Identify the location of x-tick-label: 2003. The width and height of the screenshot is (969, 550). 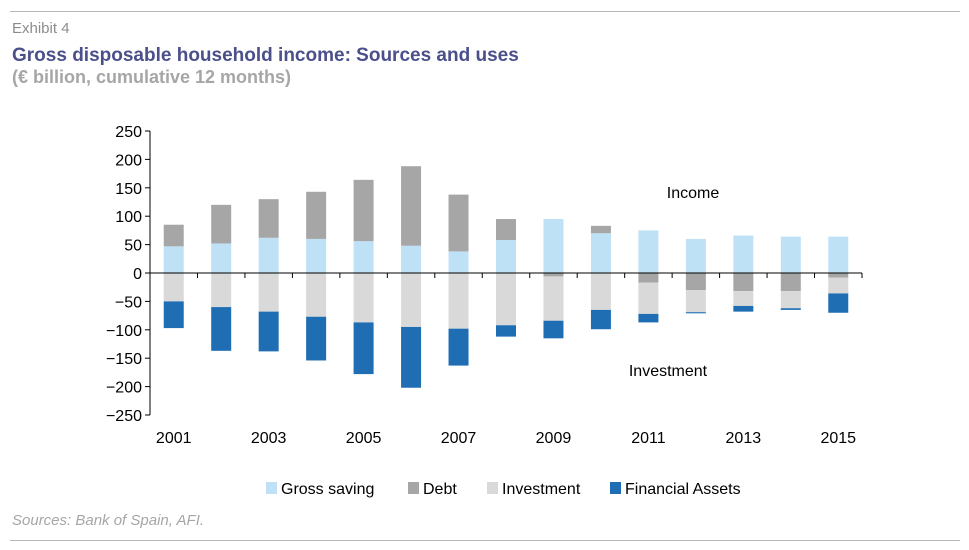
(269, 438).